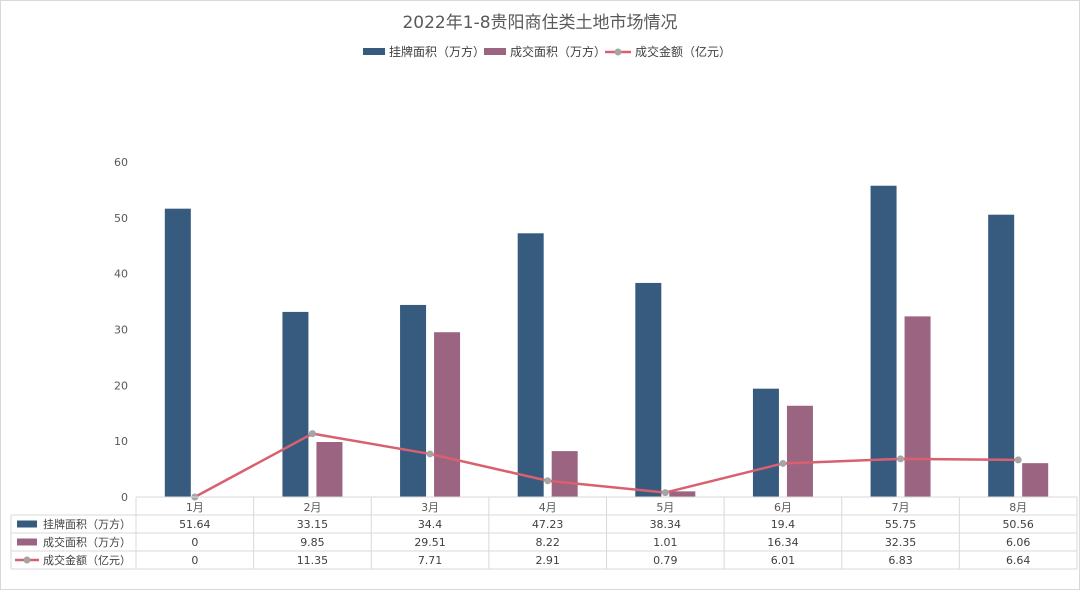 The height and width of the screenshot is (593, 1080). I want to click on y-tick-label: 60, so click(121, 162).